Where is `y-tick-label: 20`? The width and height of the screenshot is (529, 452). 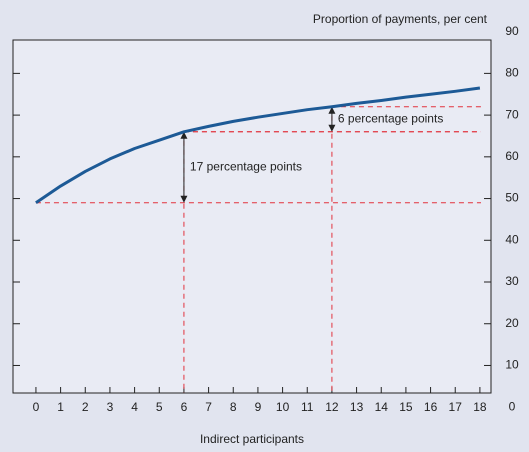 y-tick-label: 20 is located at coordinates (512, 323).